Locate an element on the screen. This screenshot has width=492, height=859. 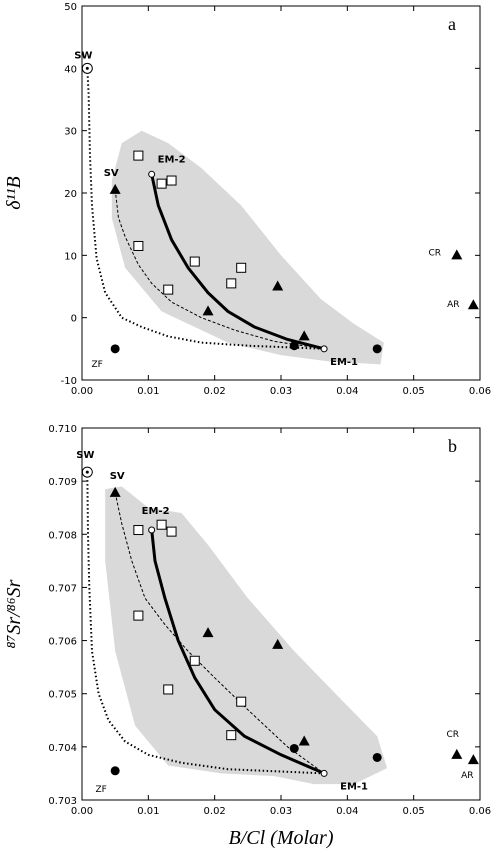
y-tick-label: 0.709 is located at coordinates (62, 482).